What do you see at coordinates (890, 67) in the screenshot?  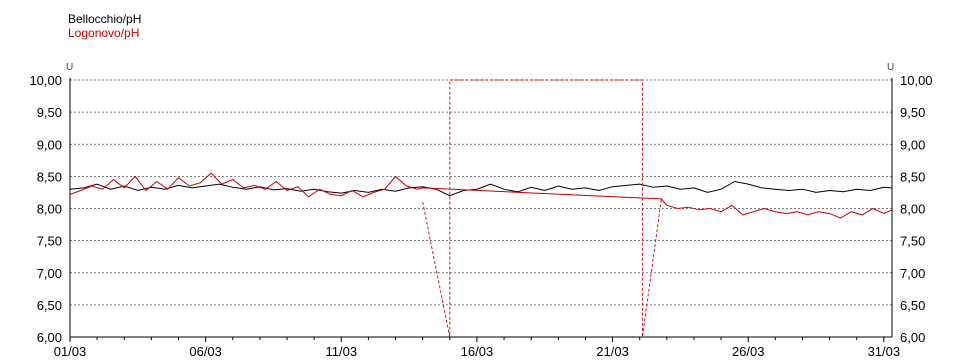 I see `y-unit-right: U` at bounding box center [890, 67].